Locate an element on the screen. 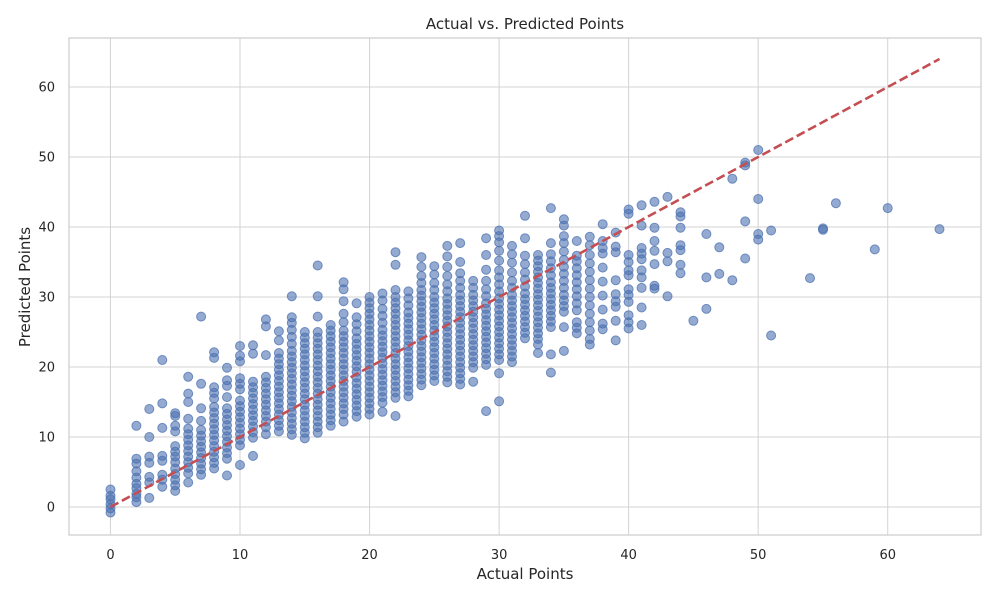  x-tick-label: 30 is located at coordinates (499, 555).